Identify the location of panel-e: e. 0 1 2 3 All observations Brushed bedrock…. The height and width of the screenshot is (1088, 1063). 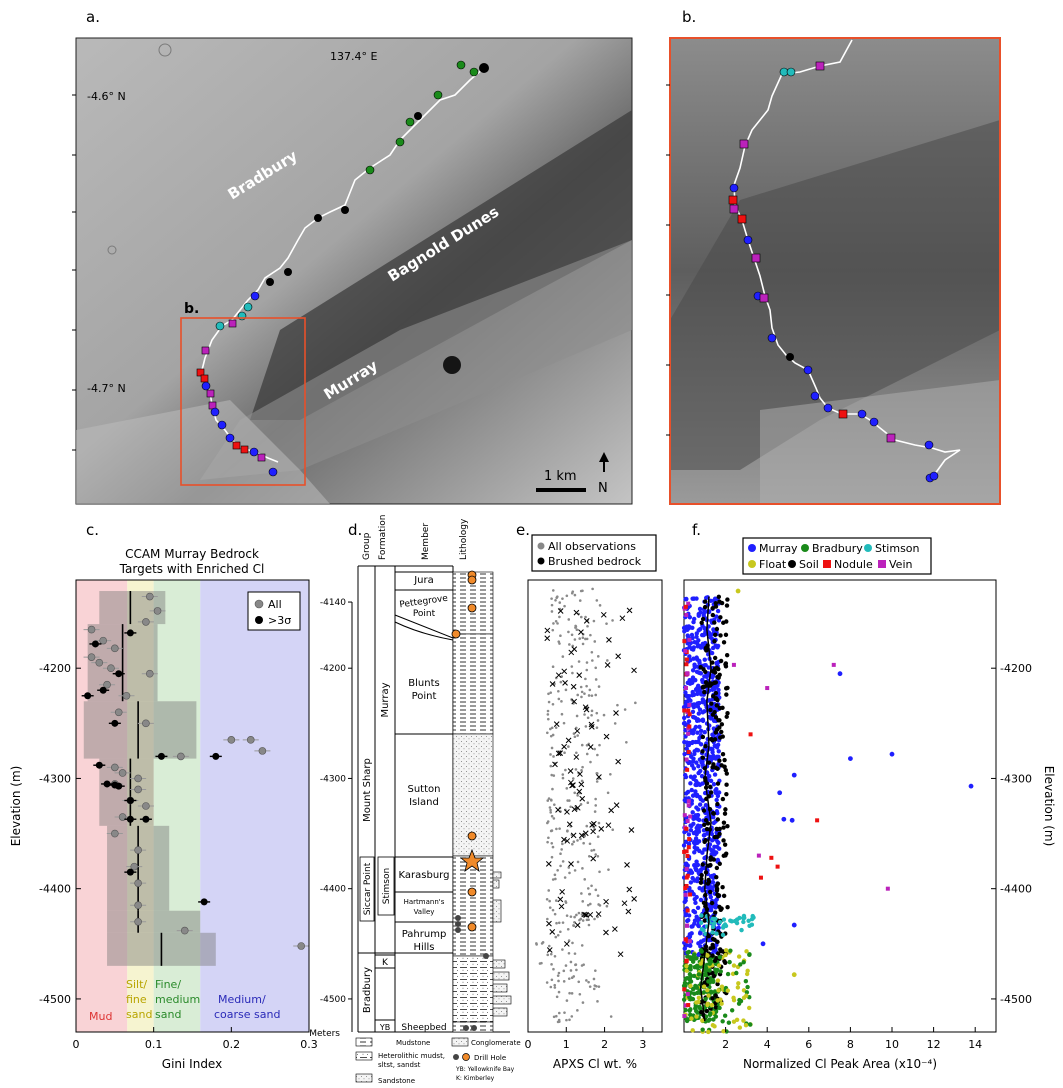
(589, 796).